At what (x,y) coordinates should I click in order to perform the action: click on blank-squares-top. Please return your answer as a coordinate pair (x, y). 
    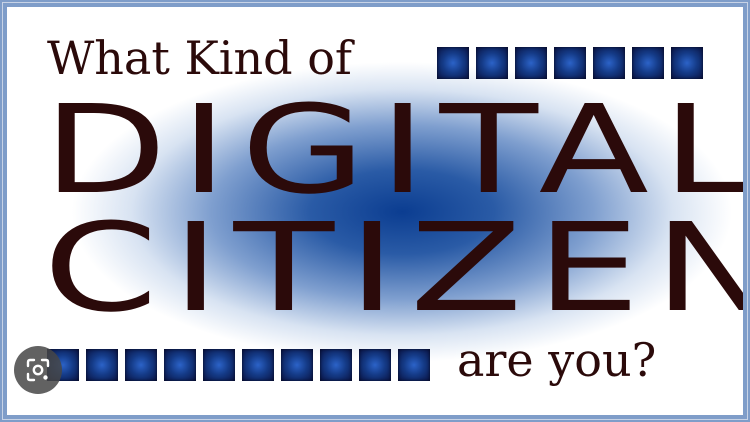
    Looking at the image, I should click on (570, 63).